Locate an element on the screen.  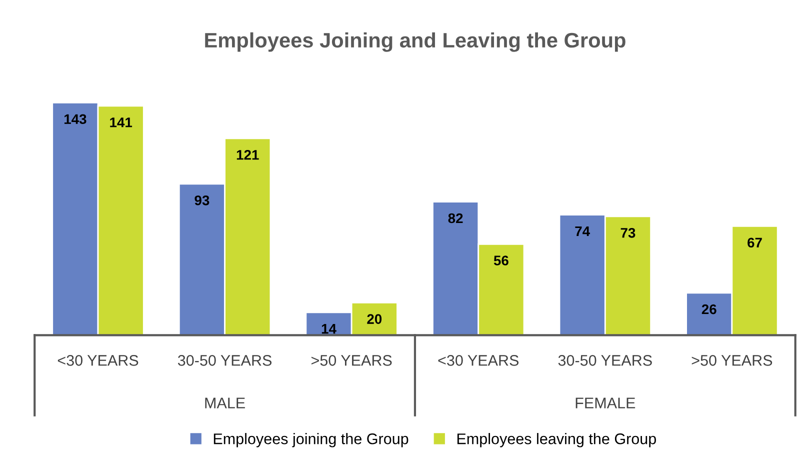
text: MALE is located at coordinates (225, 403).